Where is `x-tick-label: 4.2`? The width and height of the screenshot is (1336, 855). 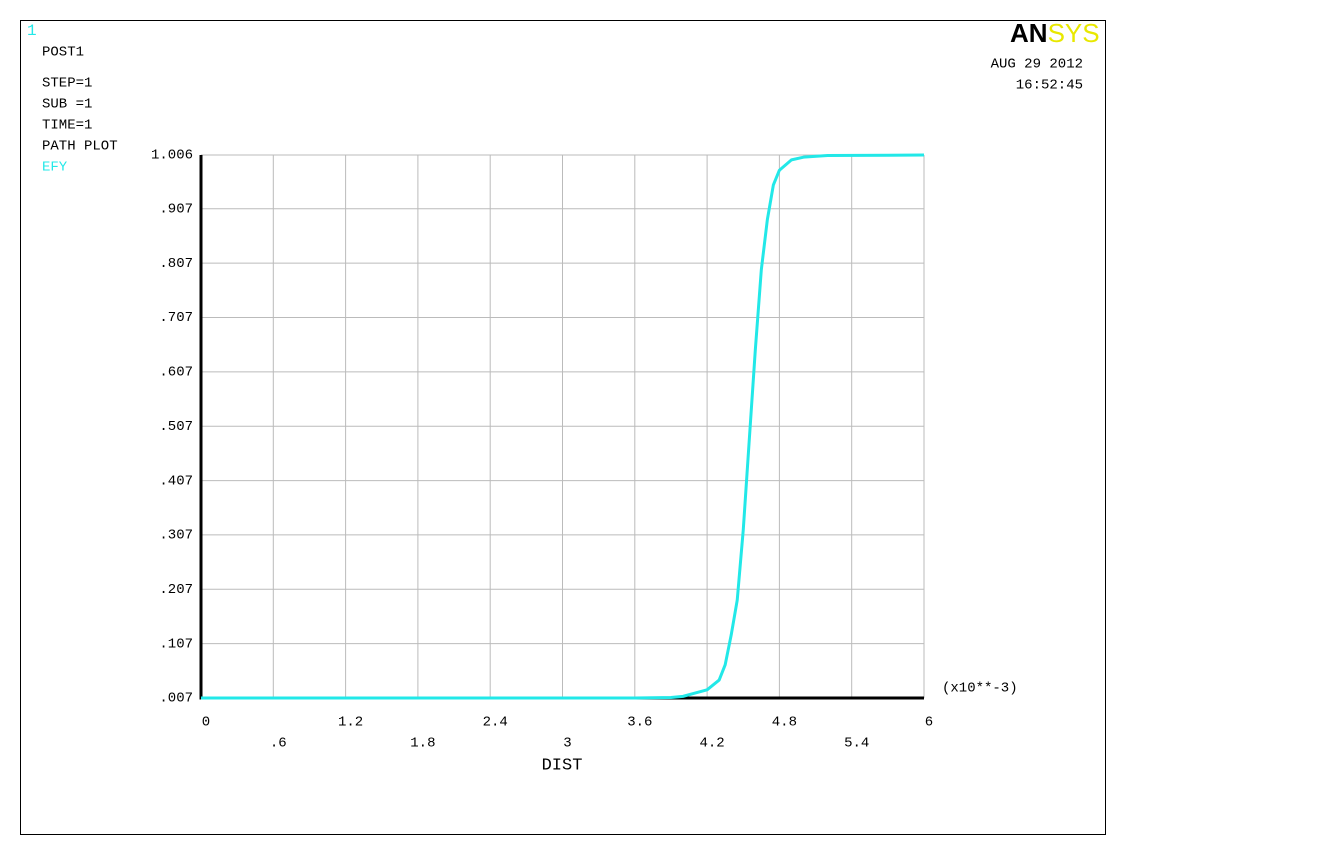 x-tick-label: 4.2 is located at coordinates (711, 744).